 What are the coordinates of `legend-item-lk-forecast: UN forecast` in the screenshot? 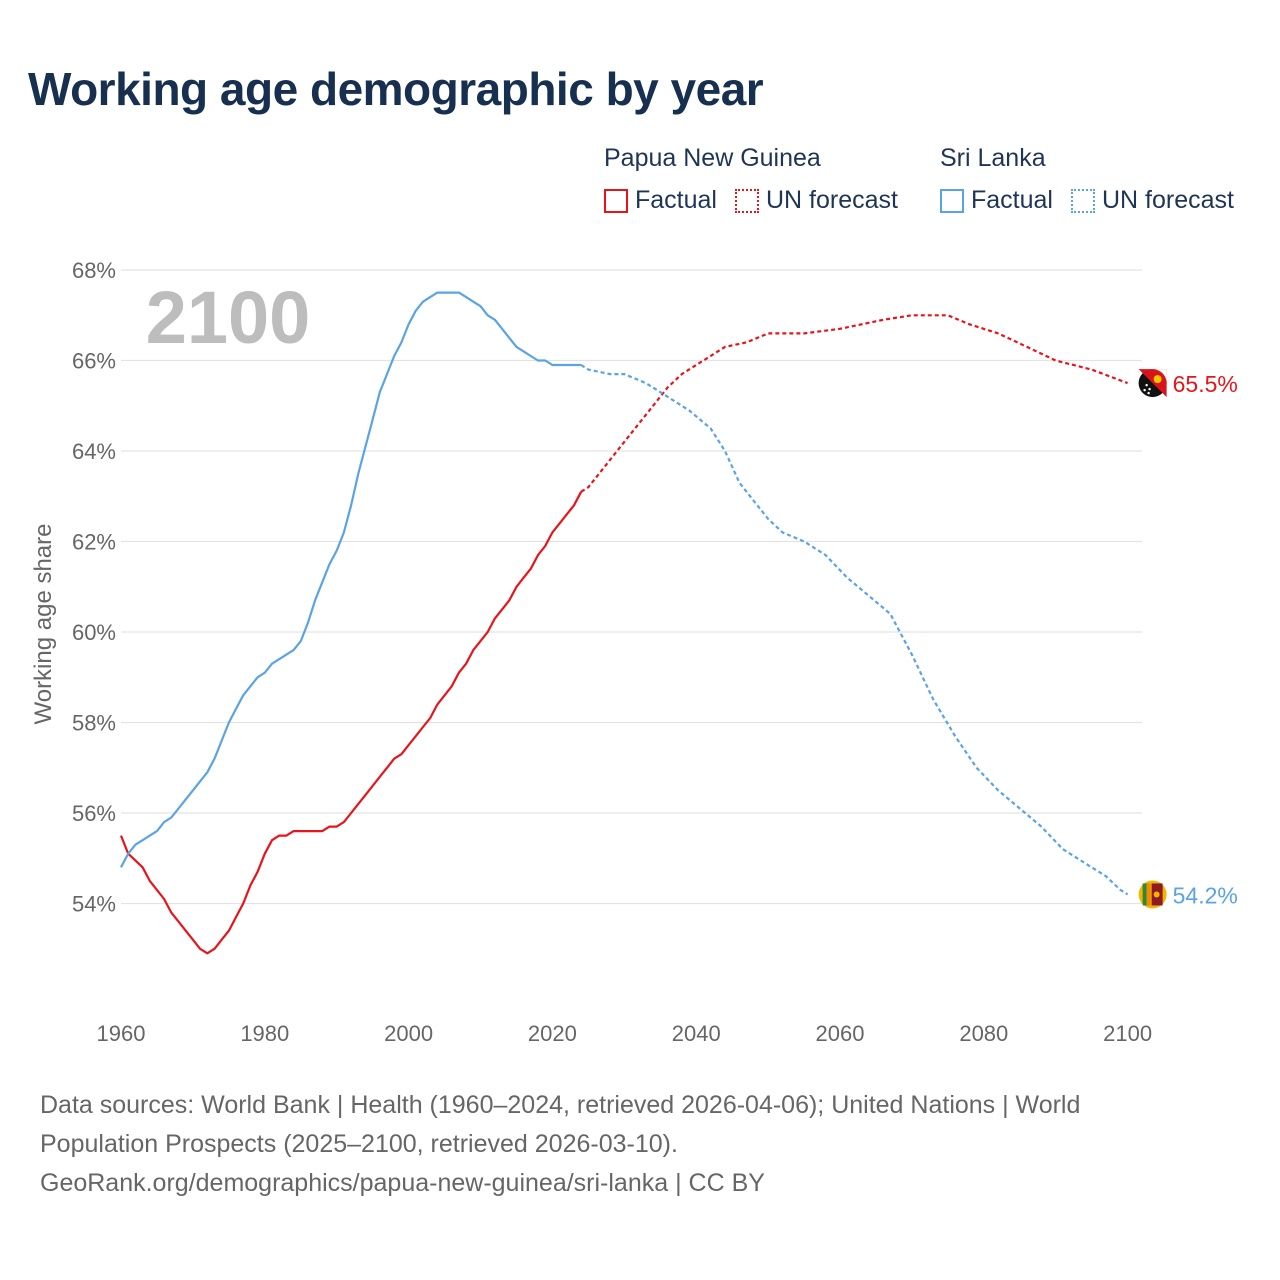 It's located at (1152, 200).